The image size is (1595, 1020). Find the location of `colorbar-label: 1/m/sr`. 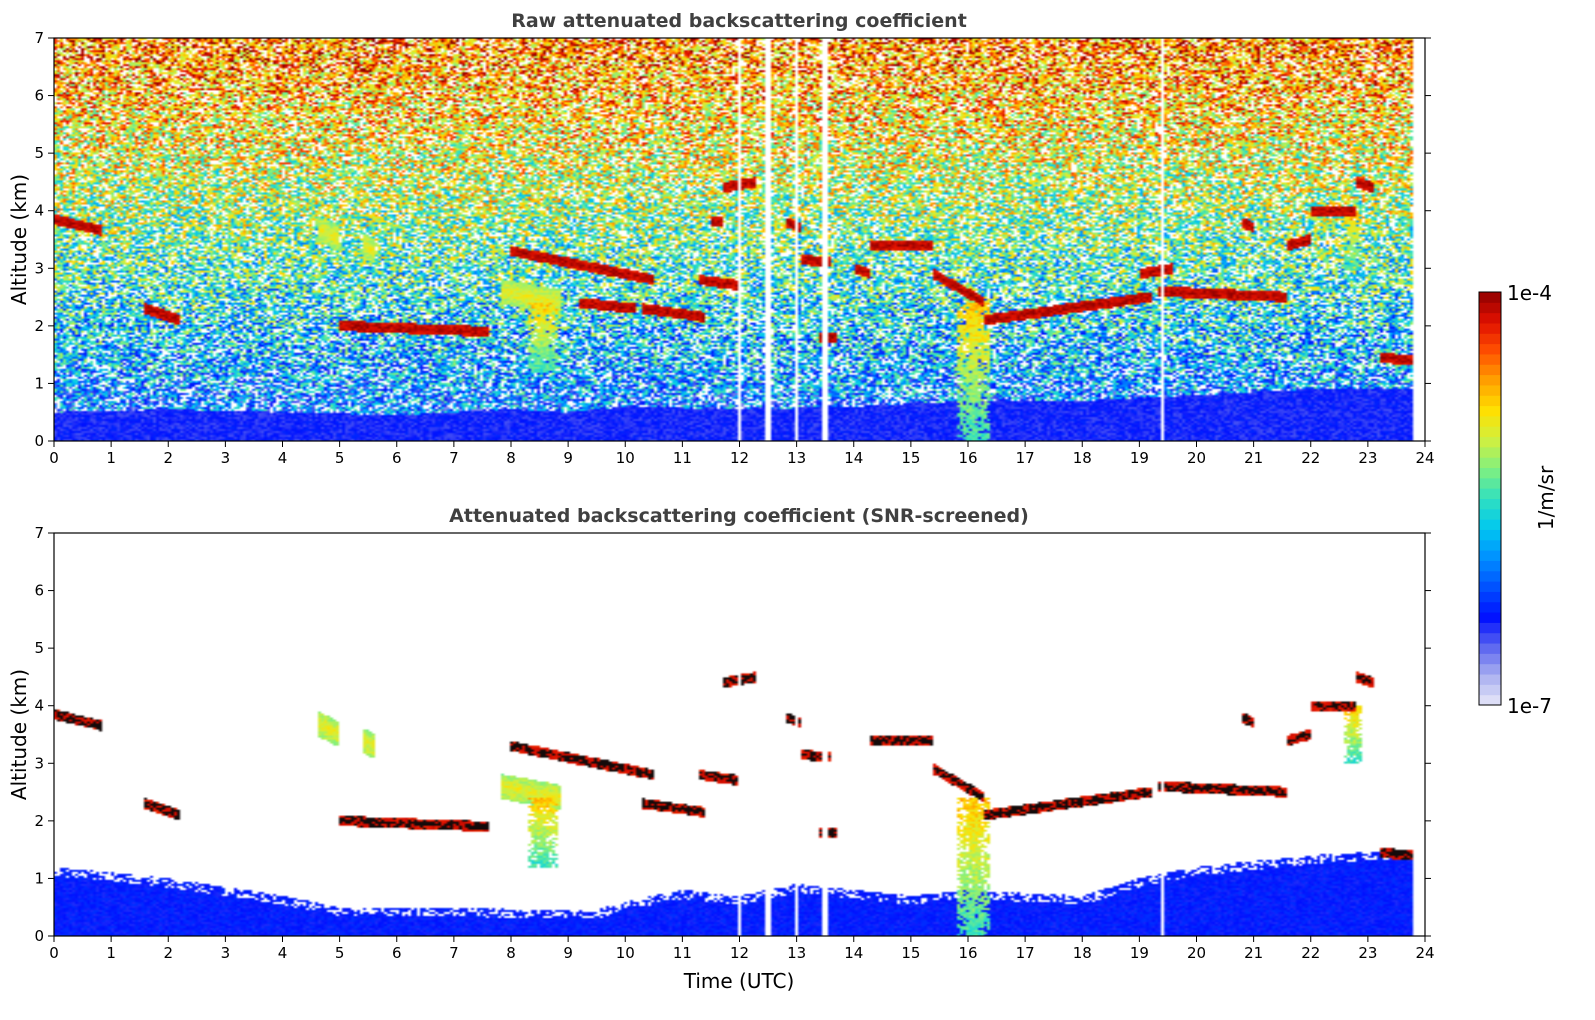

colorbar-label: 1/m/sr is located at coordinates (1546, 497).